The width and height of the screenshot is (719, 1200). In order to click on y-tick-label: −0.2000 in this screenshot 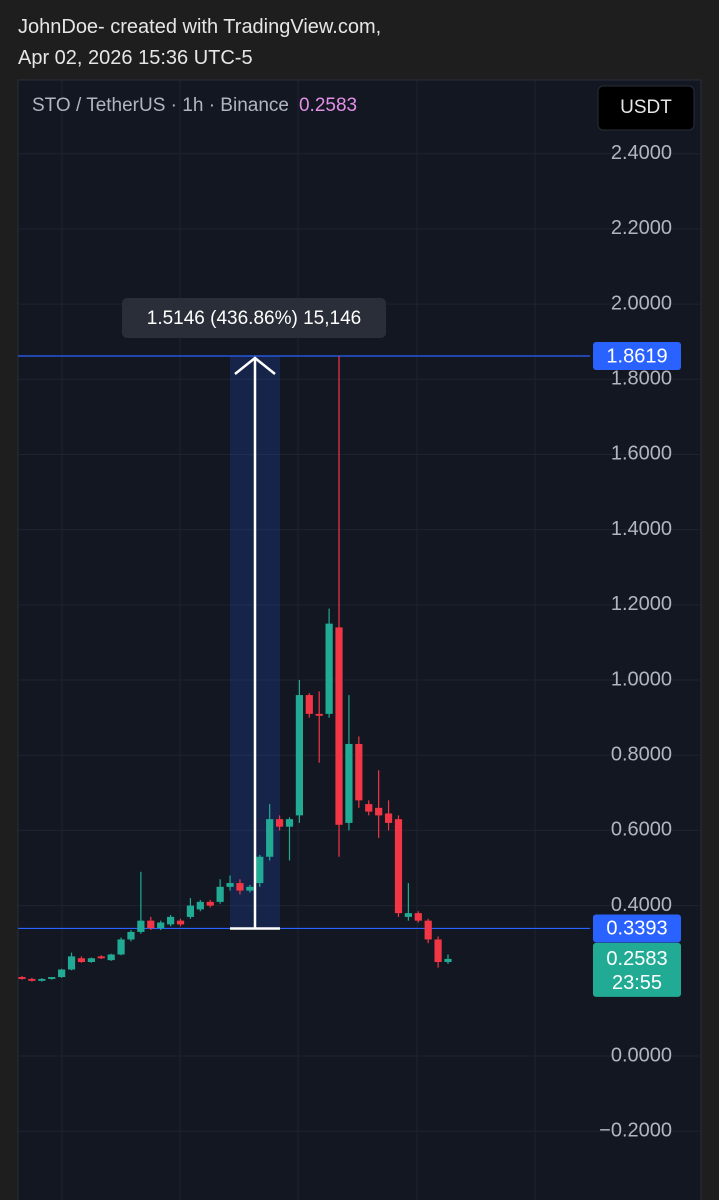, I will do `click(635, 1130)`.